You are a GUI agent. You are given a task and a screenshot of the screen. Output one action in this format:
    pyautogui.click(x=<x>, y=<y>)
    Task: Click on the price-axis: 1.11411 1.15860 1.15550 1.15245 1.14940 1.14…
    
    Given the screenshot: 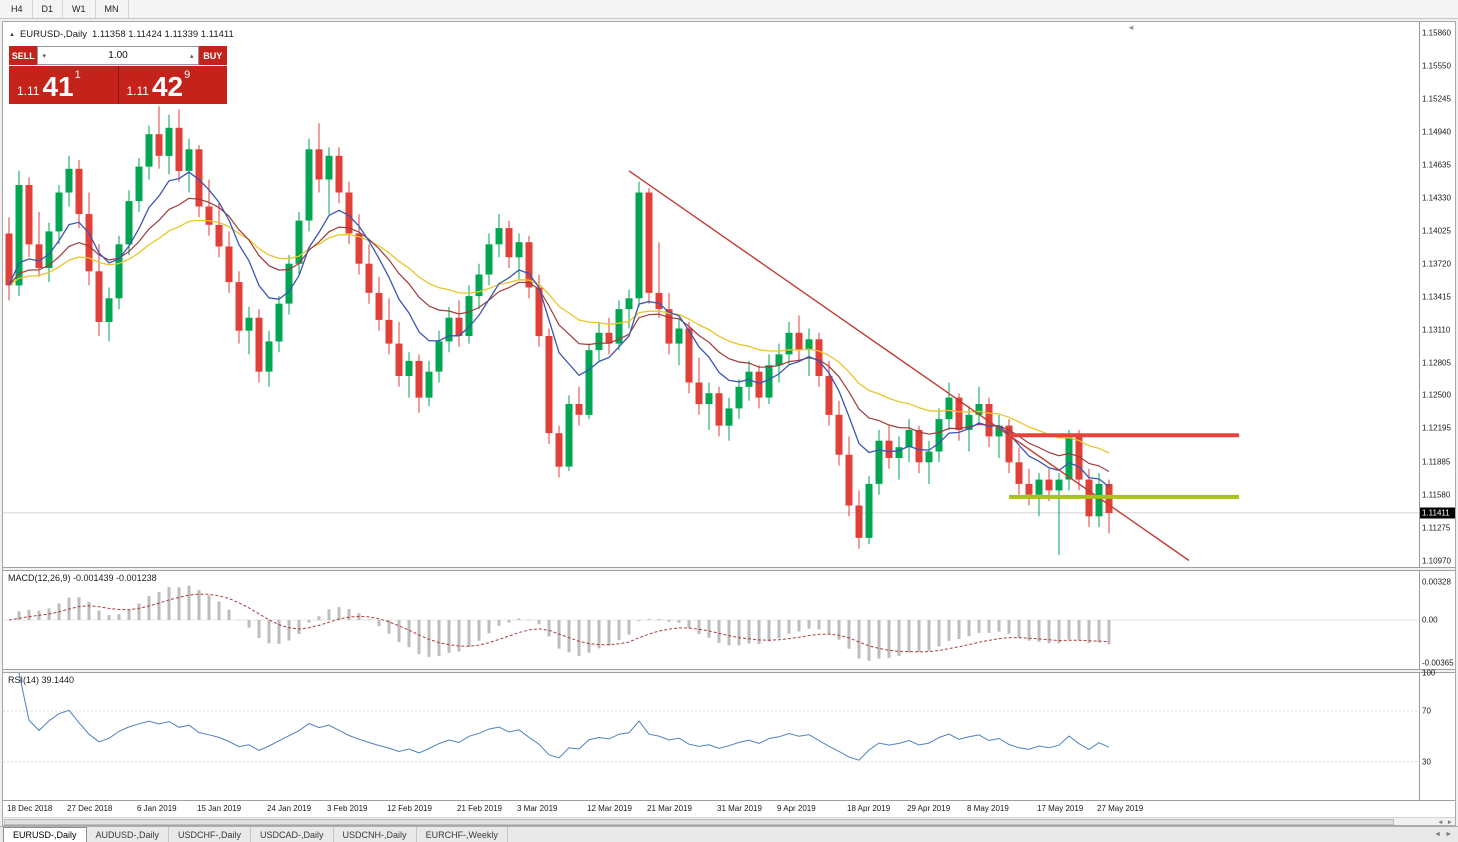 What is the action you would take?
    pyautogui.click(x=1437, y=294)
    